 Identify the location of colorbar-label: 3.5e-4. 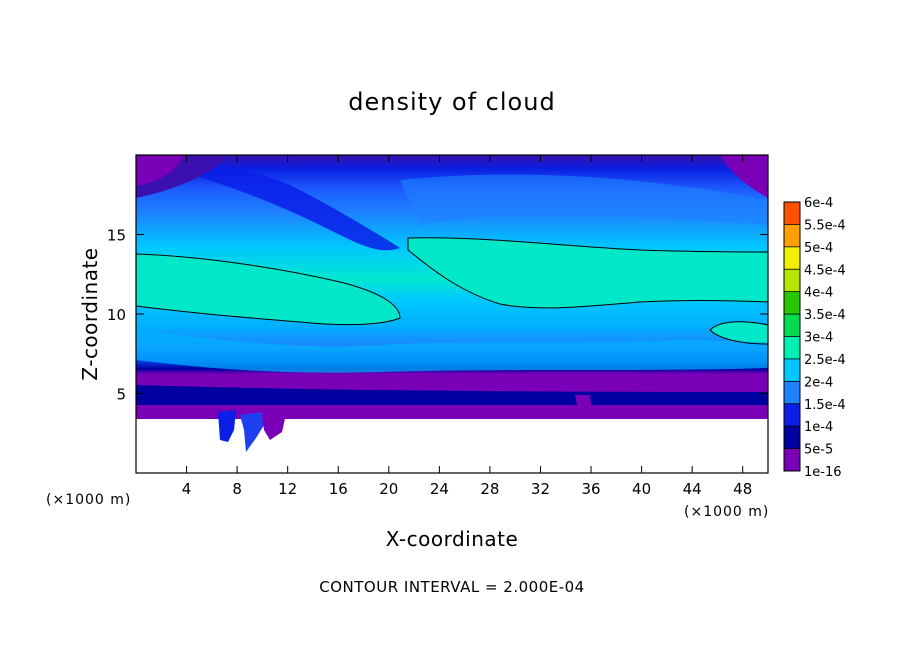
(825, 315).